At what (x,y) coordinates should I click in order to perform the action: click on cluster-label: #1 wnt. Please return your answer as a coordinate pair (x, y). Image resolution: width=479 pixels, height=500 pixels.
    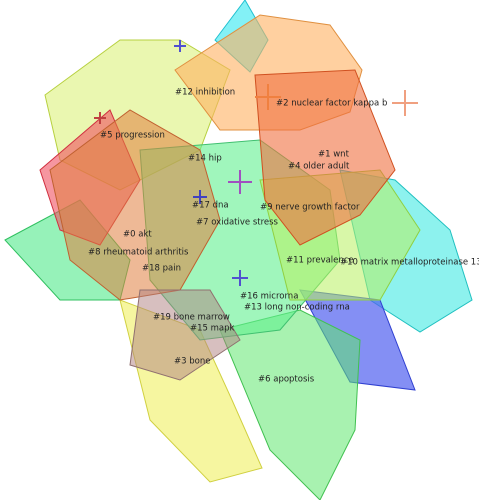
    Looking at the image, I should click on (334, 155).